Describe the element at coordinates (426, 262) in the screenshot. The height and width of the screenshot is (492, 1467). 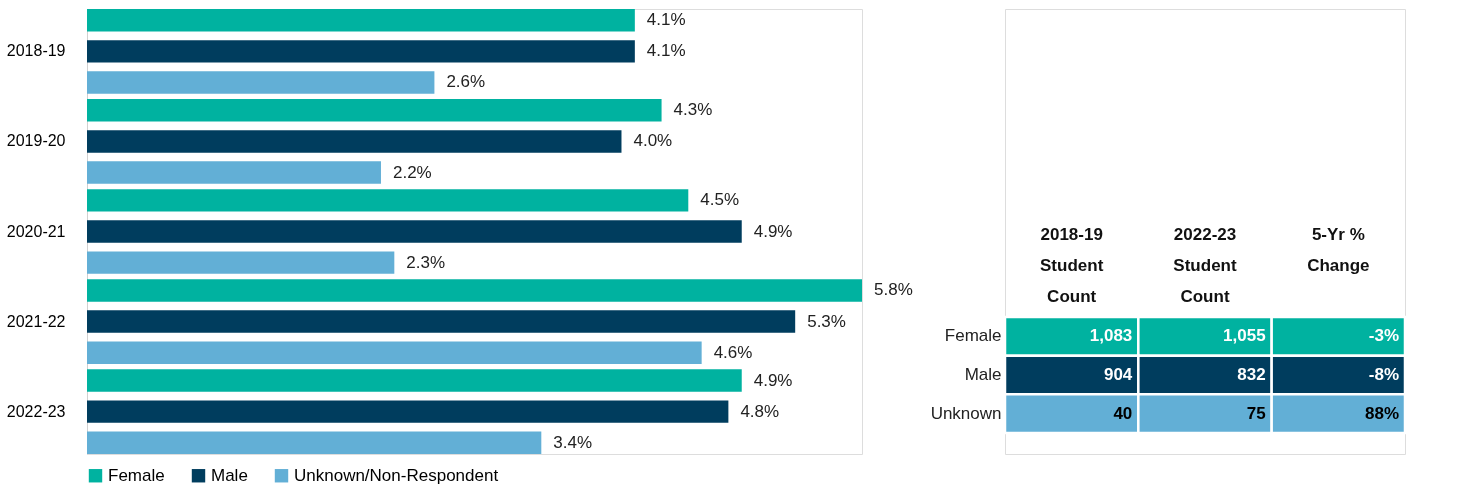
I see `data-label: 2.3%` at that location.